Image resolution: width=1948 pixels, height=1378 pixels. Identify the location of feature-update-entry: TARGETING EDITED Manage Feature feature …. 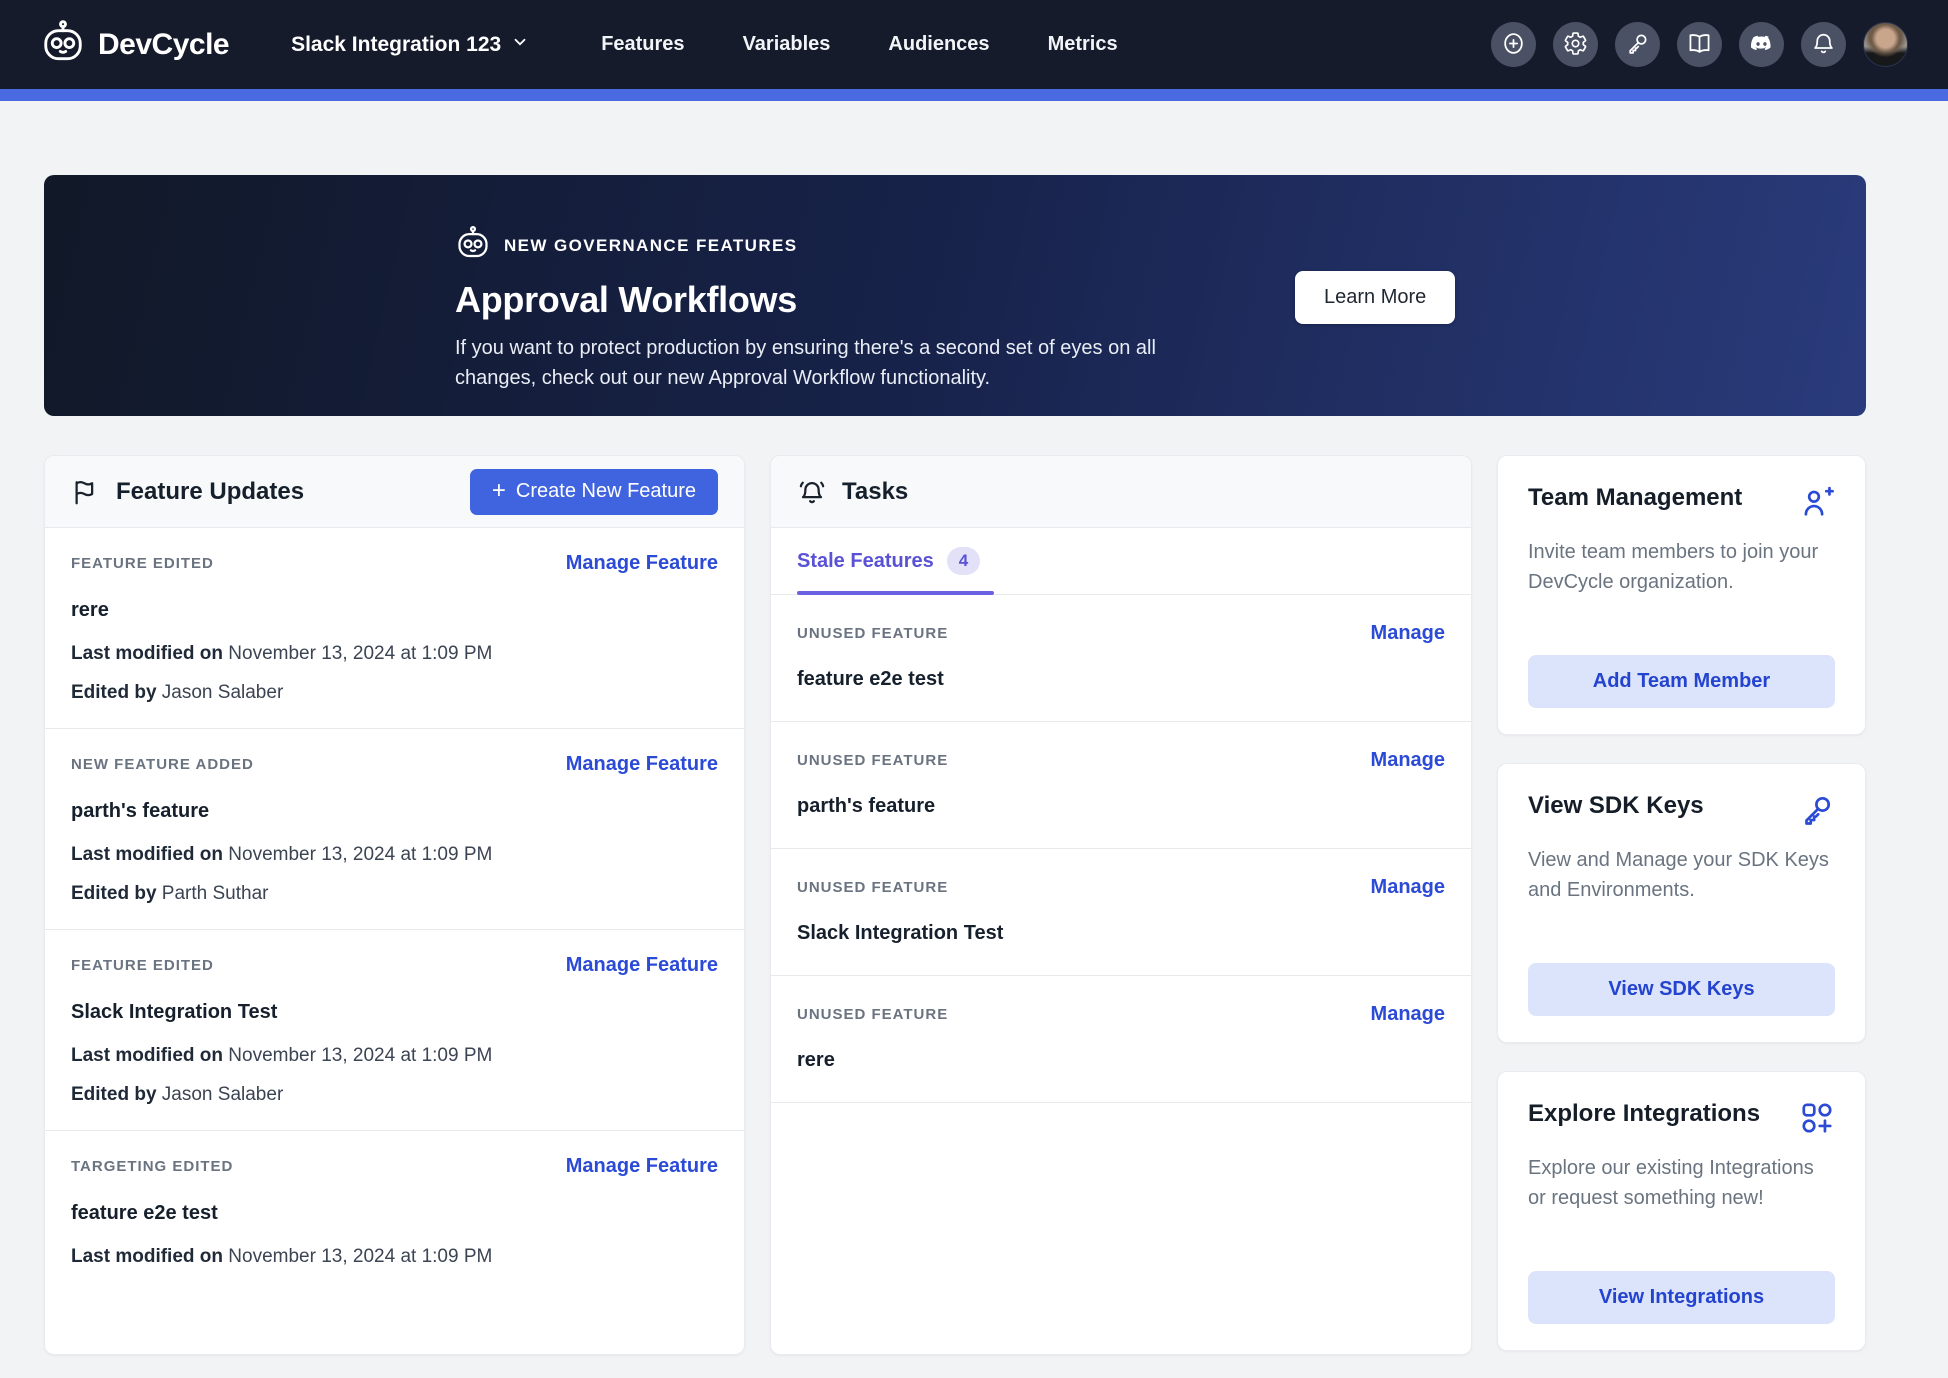
(394, 1211).